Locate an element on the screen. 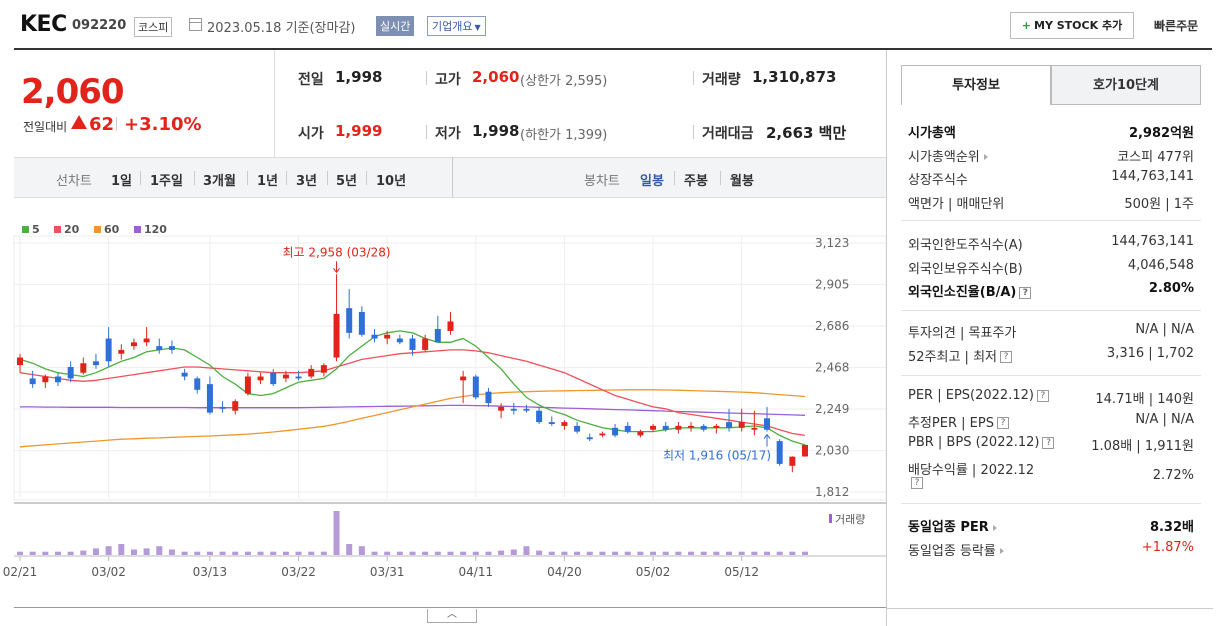  candle-daily: 일봉 is located at coordinates (652, 181).